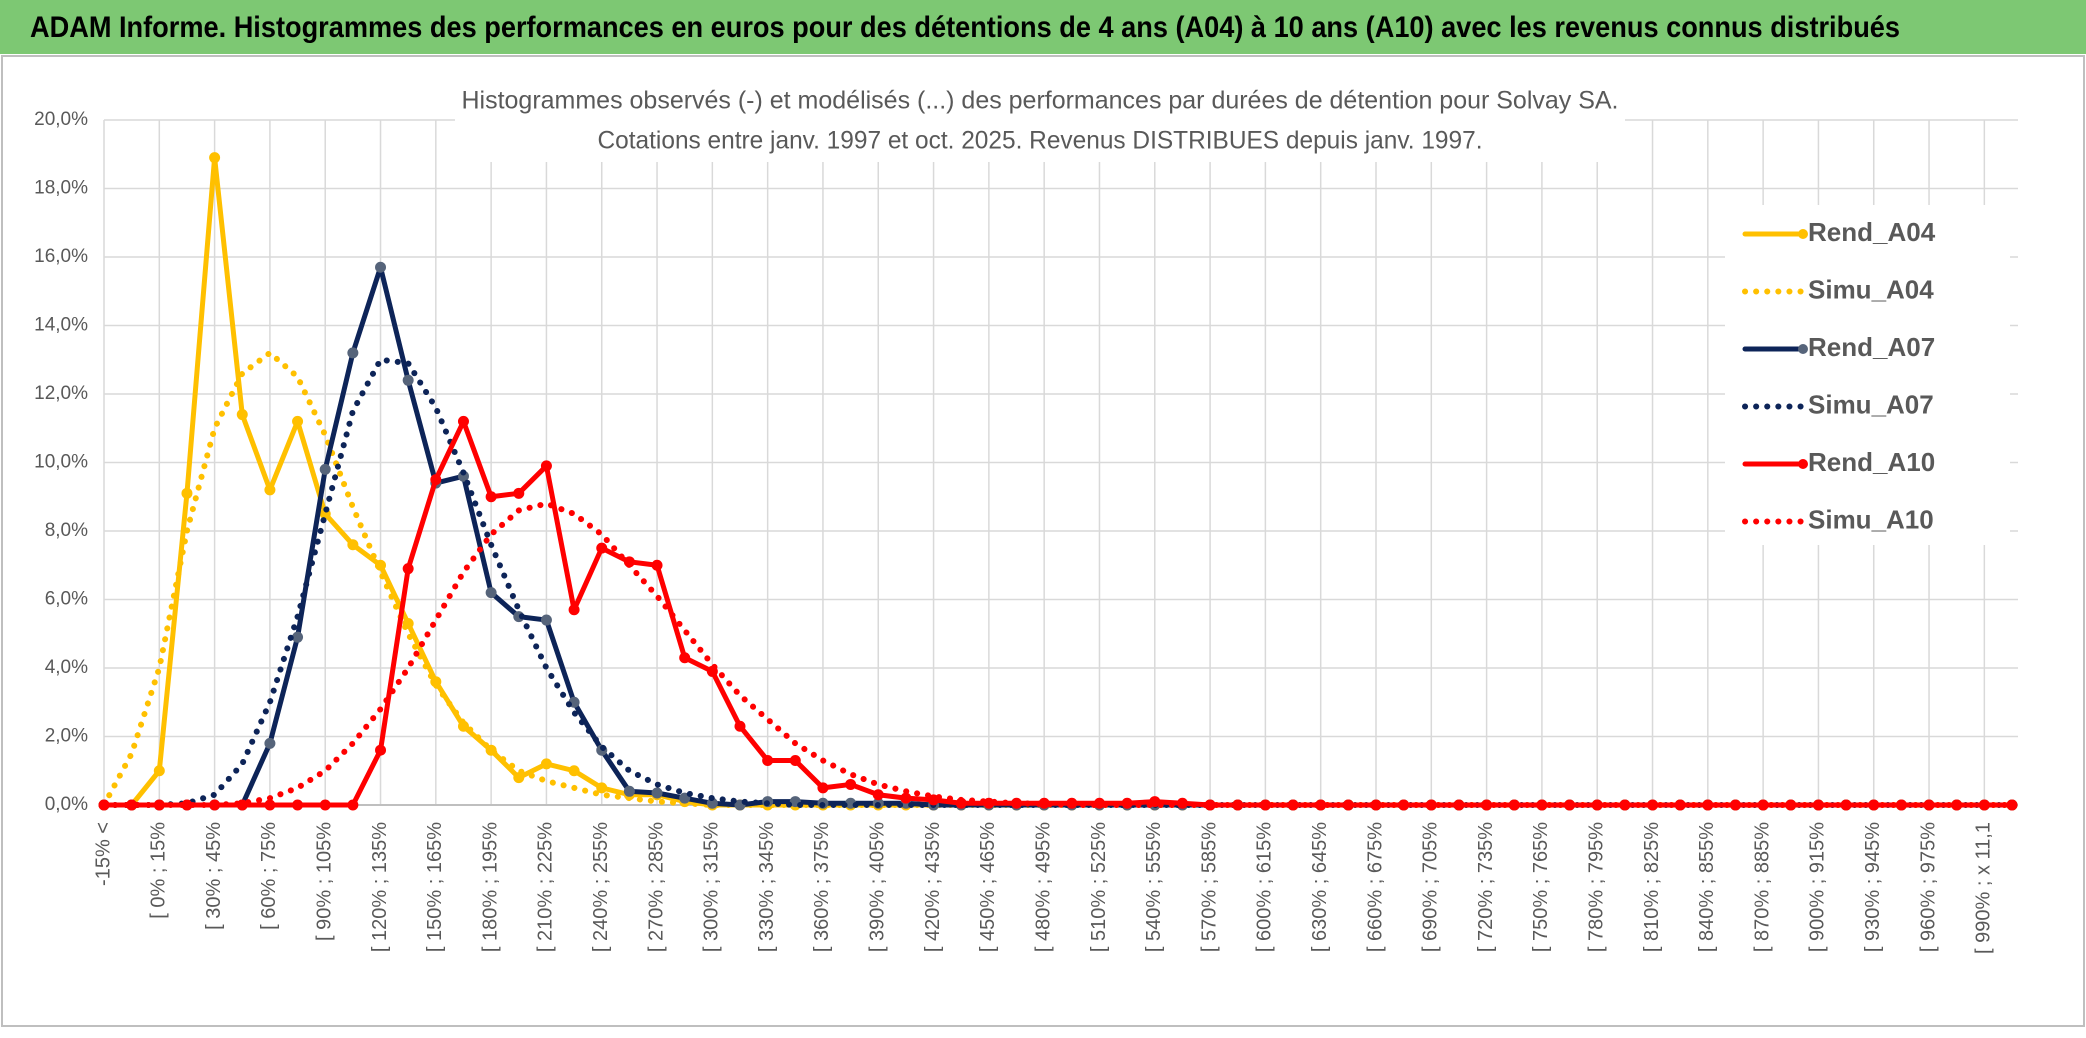 The height and width of the screenshot is (1038, 2086). What do you see at coordinates (1707, 887) in the screenshot?
I see `x-tick-label: [ 840% ; 855%` at bounding box center [1707, 887].